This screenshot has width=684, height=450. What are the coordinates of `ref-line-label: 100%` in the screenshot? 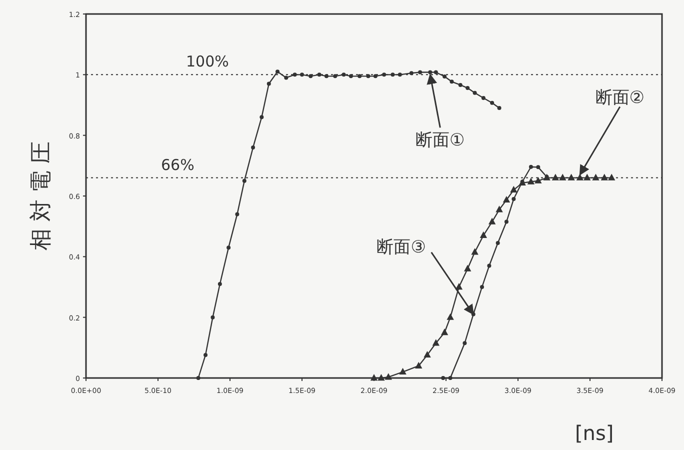 It's located at (207, 61).